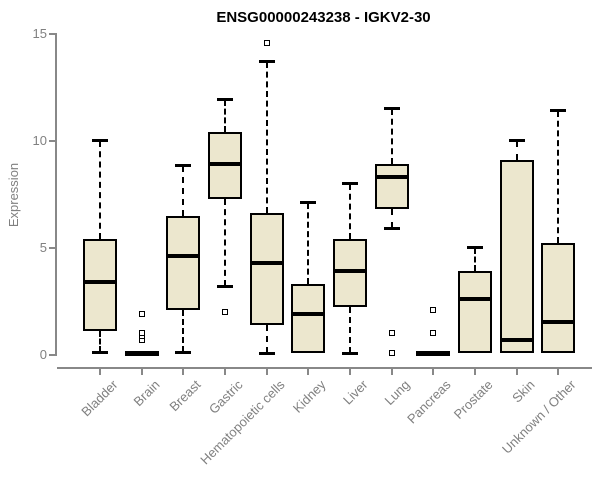 The width and height of the screenshot is (600, 500). I want to click on median-lung, so click(391, 177).